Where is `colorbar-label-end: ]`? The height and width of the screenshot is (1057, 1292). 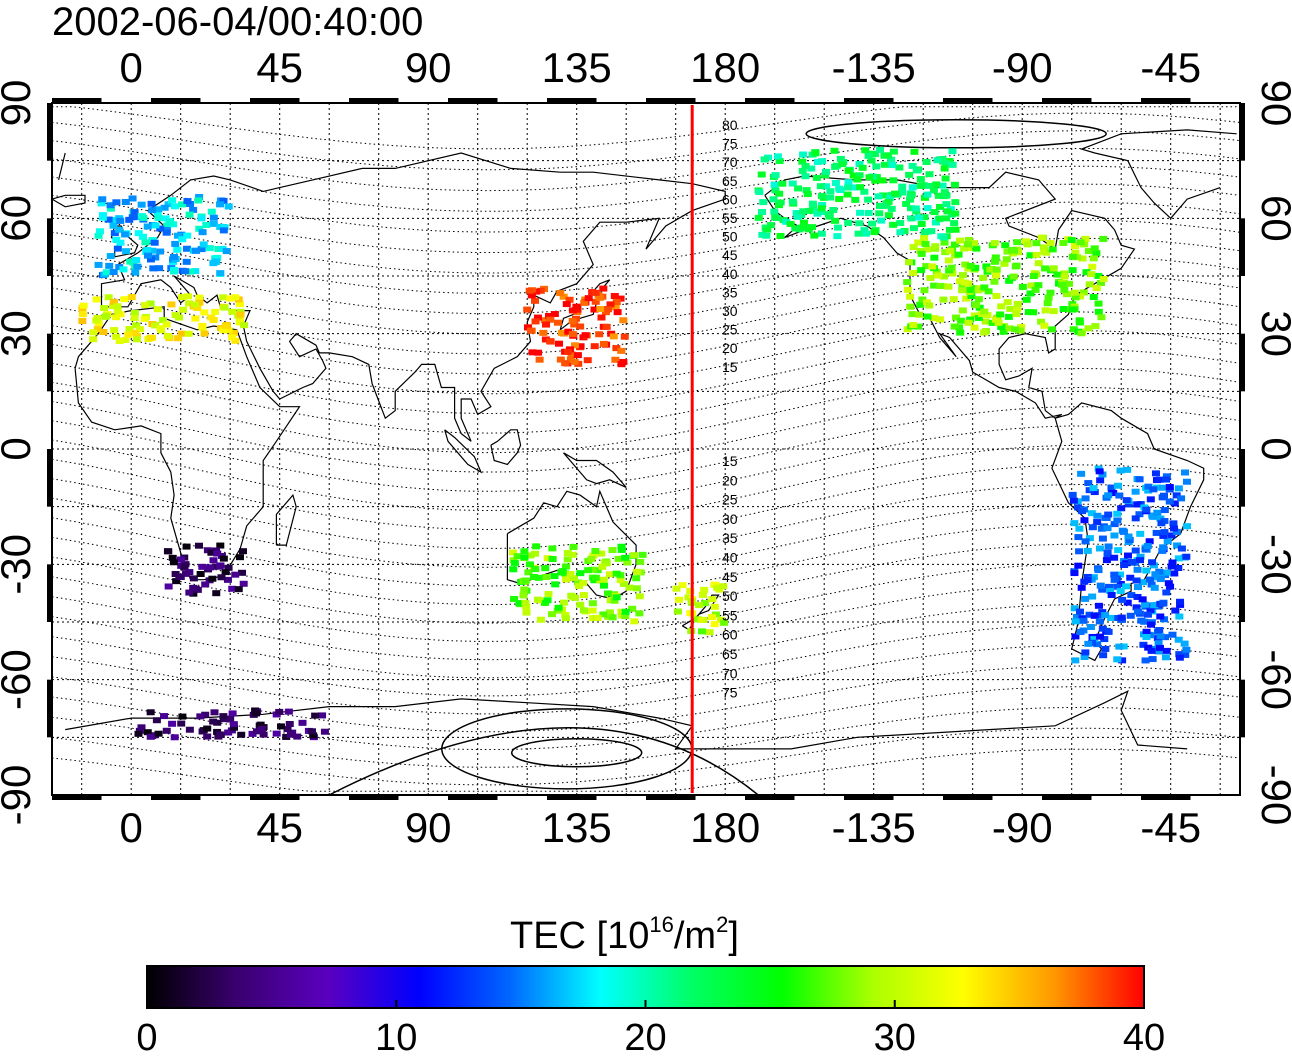
colorbar-label-end: ] is located at coordinates (733, 936).